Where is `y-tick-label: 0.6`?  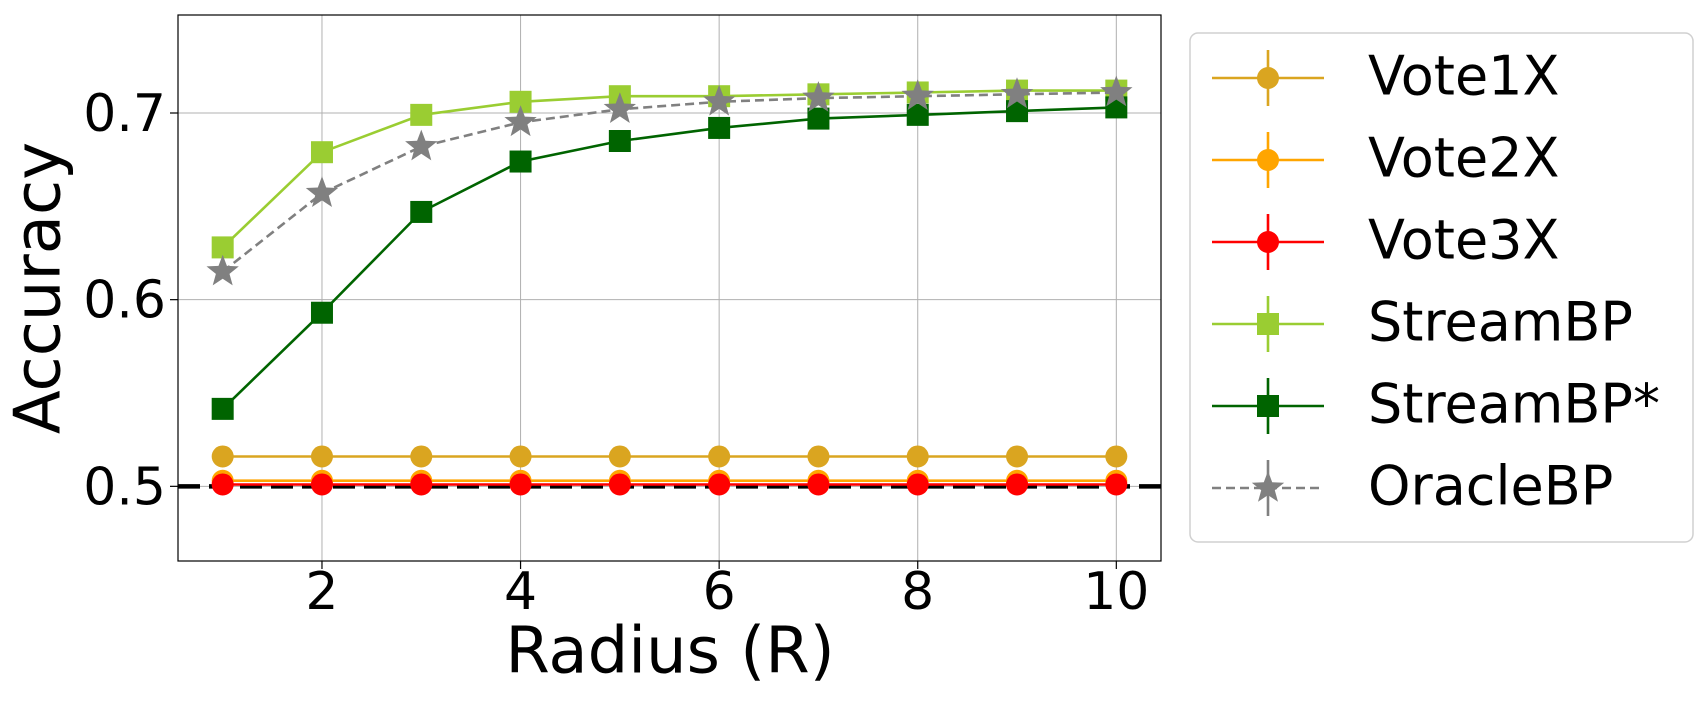
y-tick-label: 0.6 is located at coordinates (124, 301).